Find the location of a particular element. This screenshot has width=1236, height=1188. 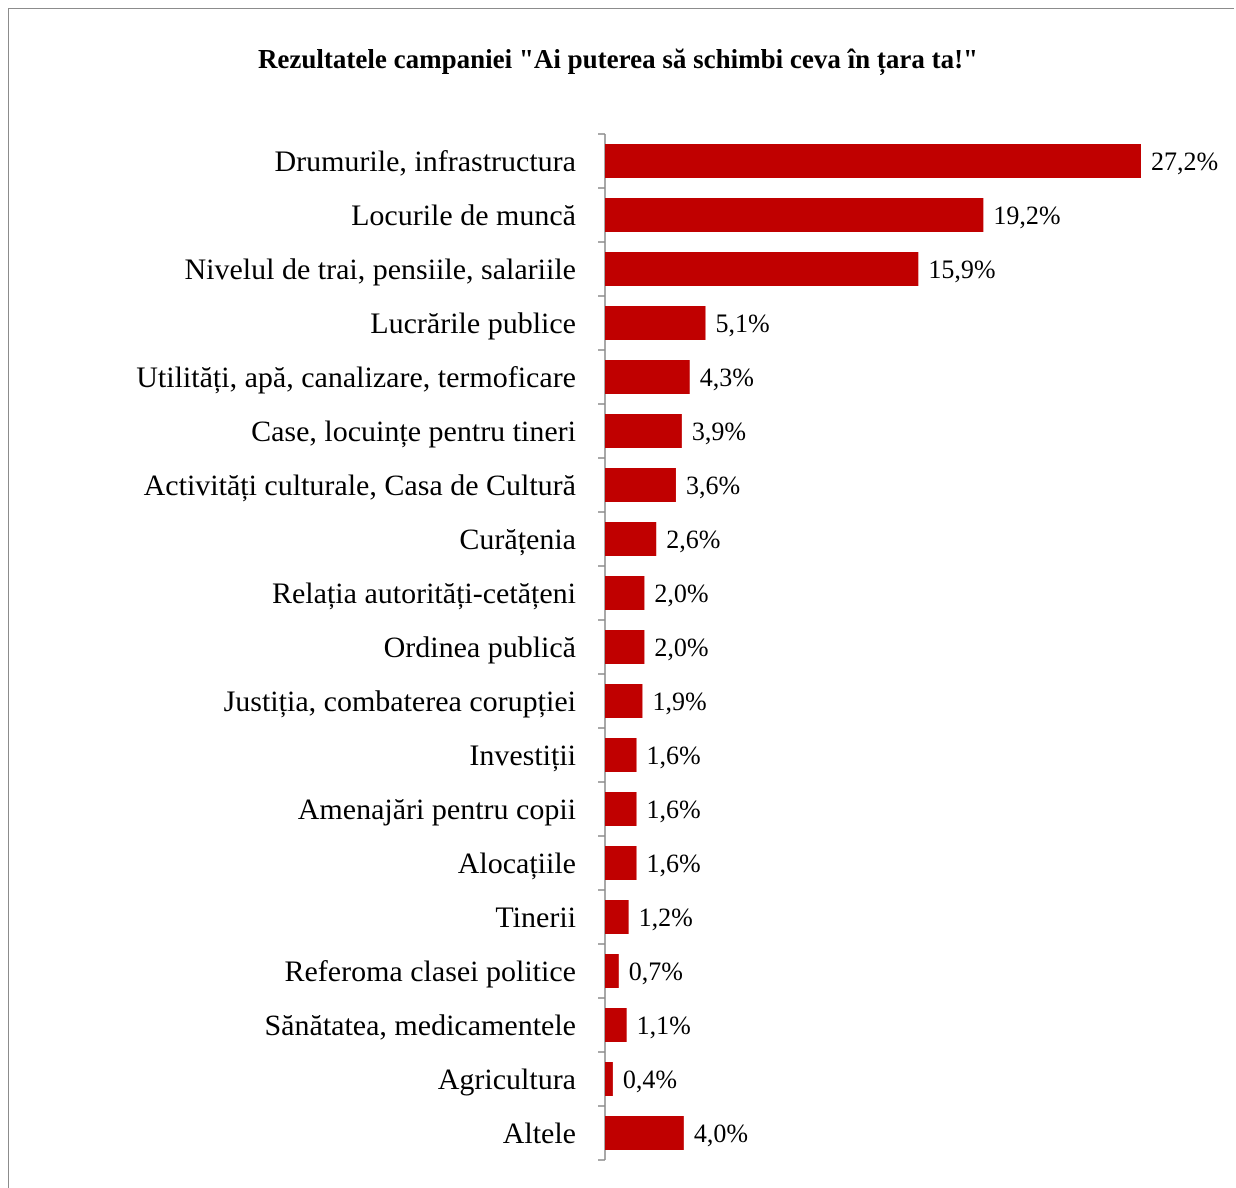

data-label: 3,6% is located at coordinates (713, 485).